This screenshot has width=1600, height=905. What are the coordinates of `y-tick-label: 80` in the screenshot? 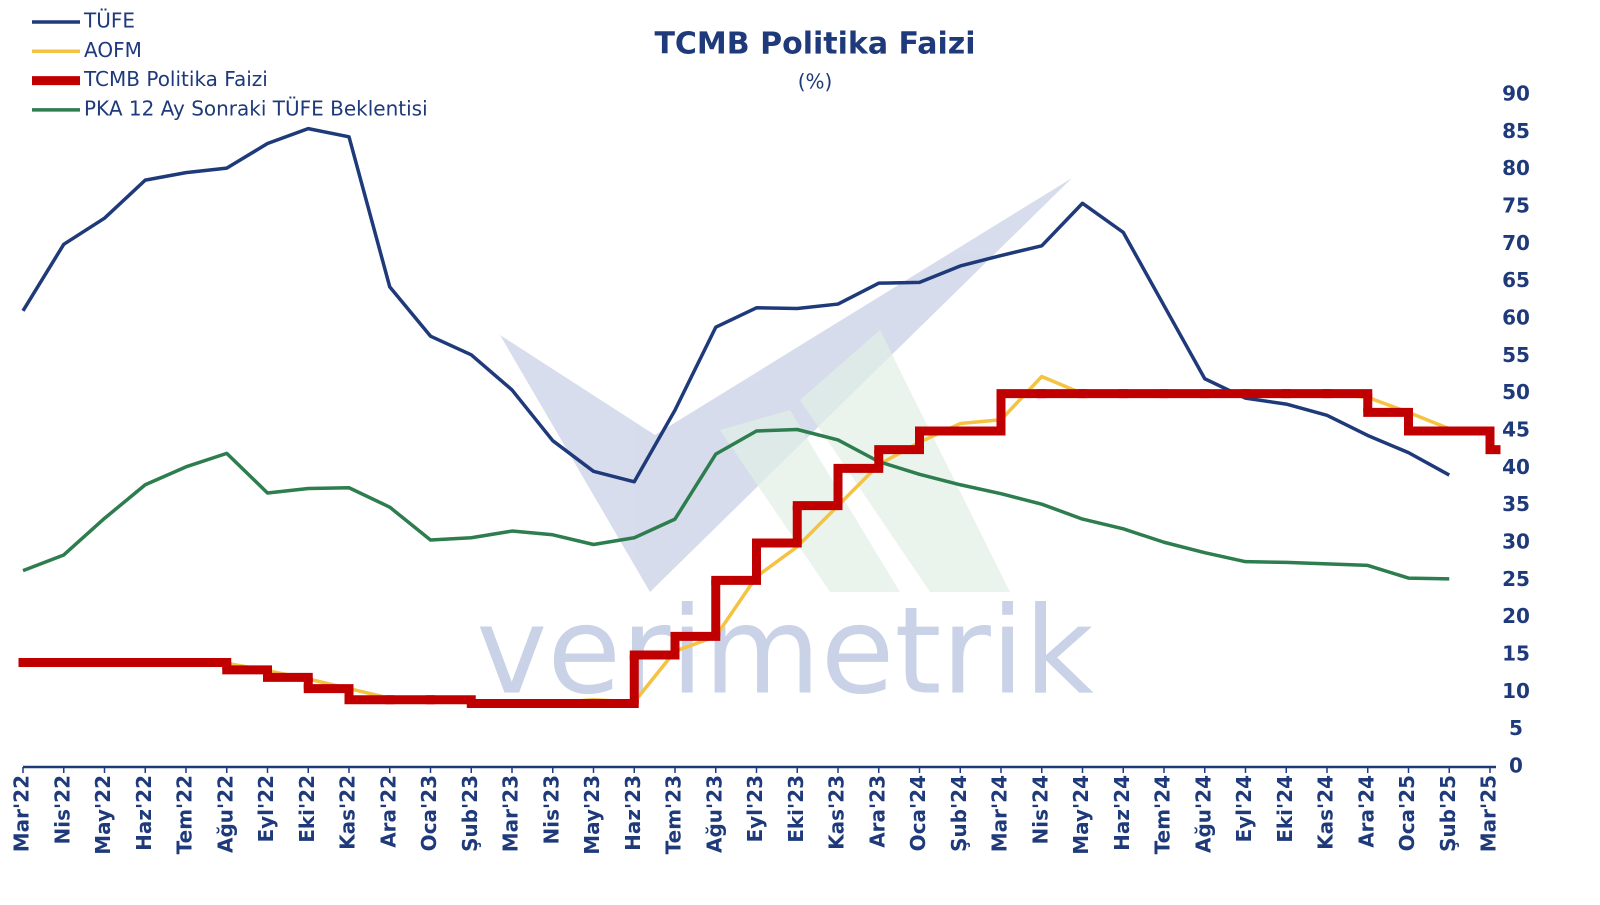 It's located at (1516, 168).